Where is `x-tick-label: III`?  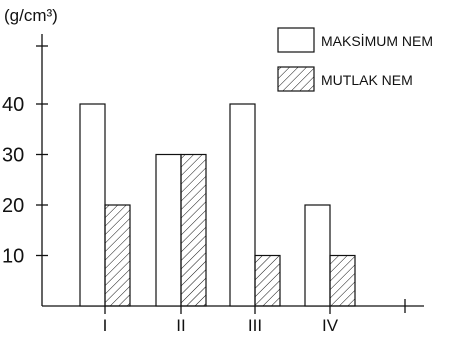 x-tick-label: III is located at coordinates (255, 325).